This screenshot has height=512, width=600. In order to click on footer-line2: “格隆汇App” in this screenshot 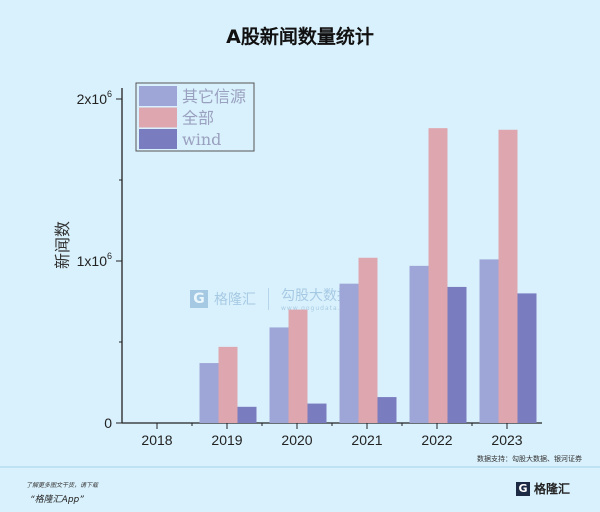, I will do `click(57, 500)`.